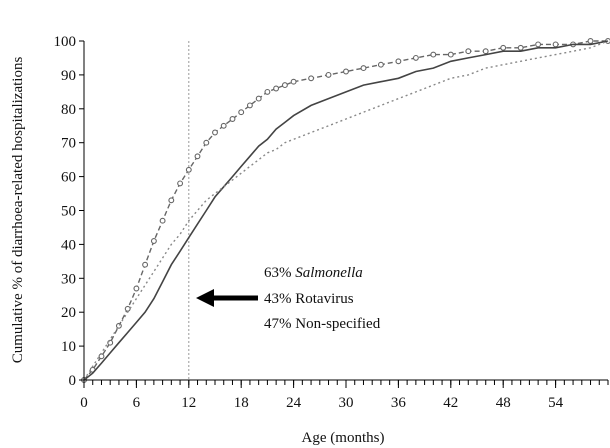 This screenshot has height=448, width=610. What do you see at coordinates (188, 403) in the screenshot?
I see `x-tick-label: 12` at bounding box center [188, 403].